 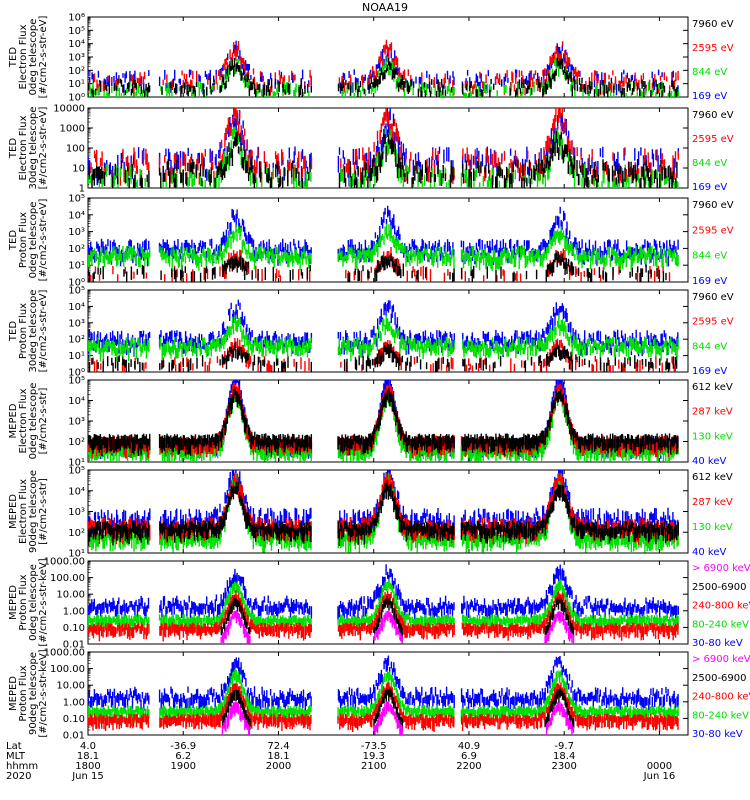 I want to click on time-axis-tick-label: 40.9, so click(x=469, y=746).